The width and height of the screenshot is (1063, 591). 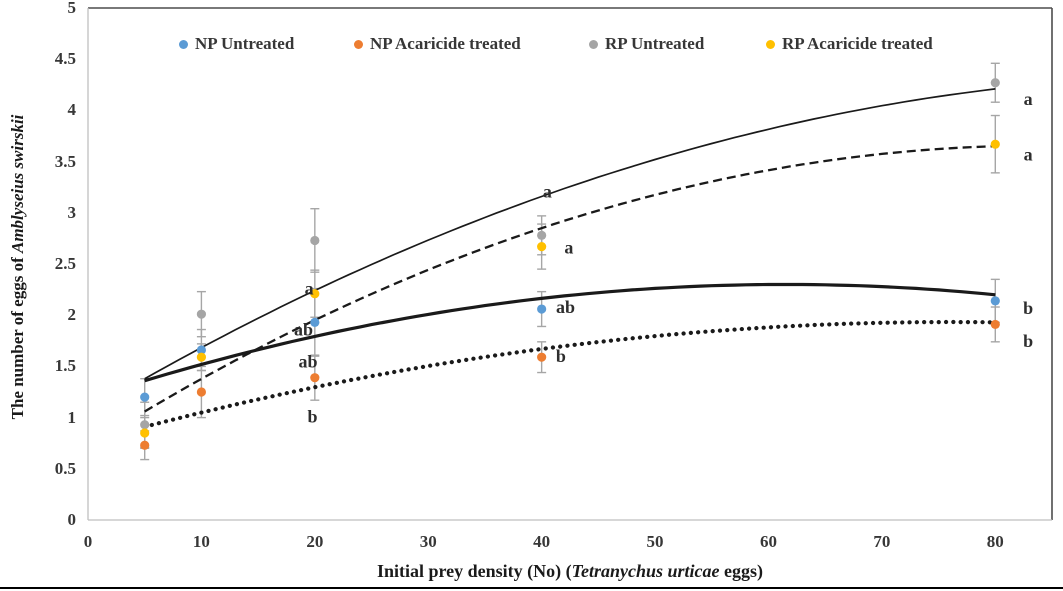 What do you see at coordinates (315, 541) in the screenshot?
I see `x-tick-label: 20` at bounding box center [315, 541].